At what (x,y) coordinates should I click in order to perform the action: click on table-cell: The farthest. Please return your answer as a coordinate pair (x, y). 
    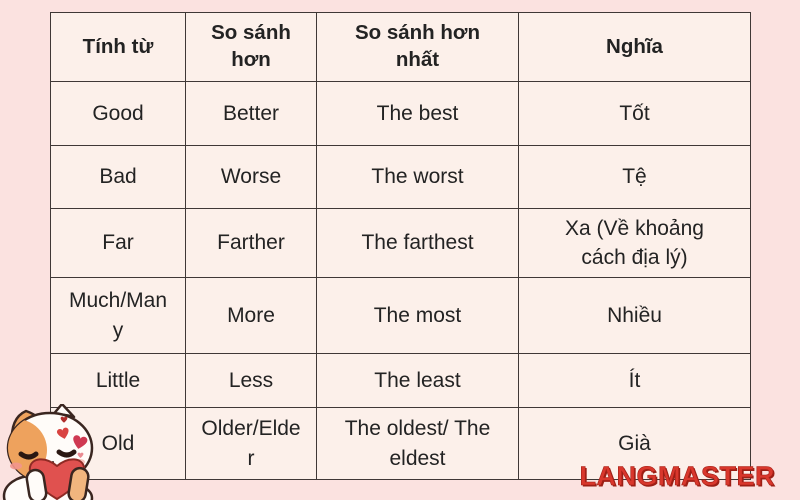
    Looking at the image, I should click on (417, 243).